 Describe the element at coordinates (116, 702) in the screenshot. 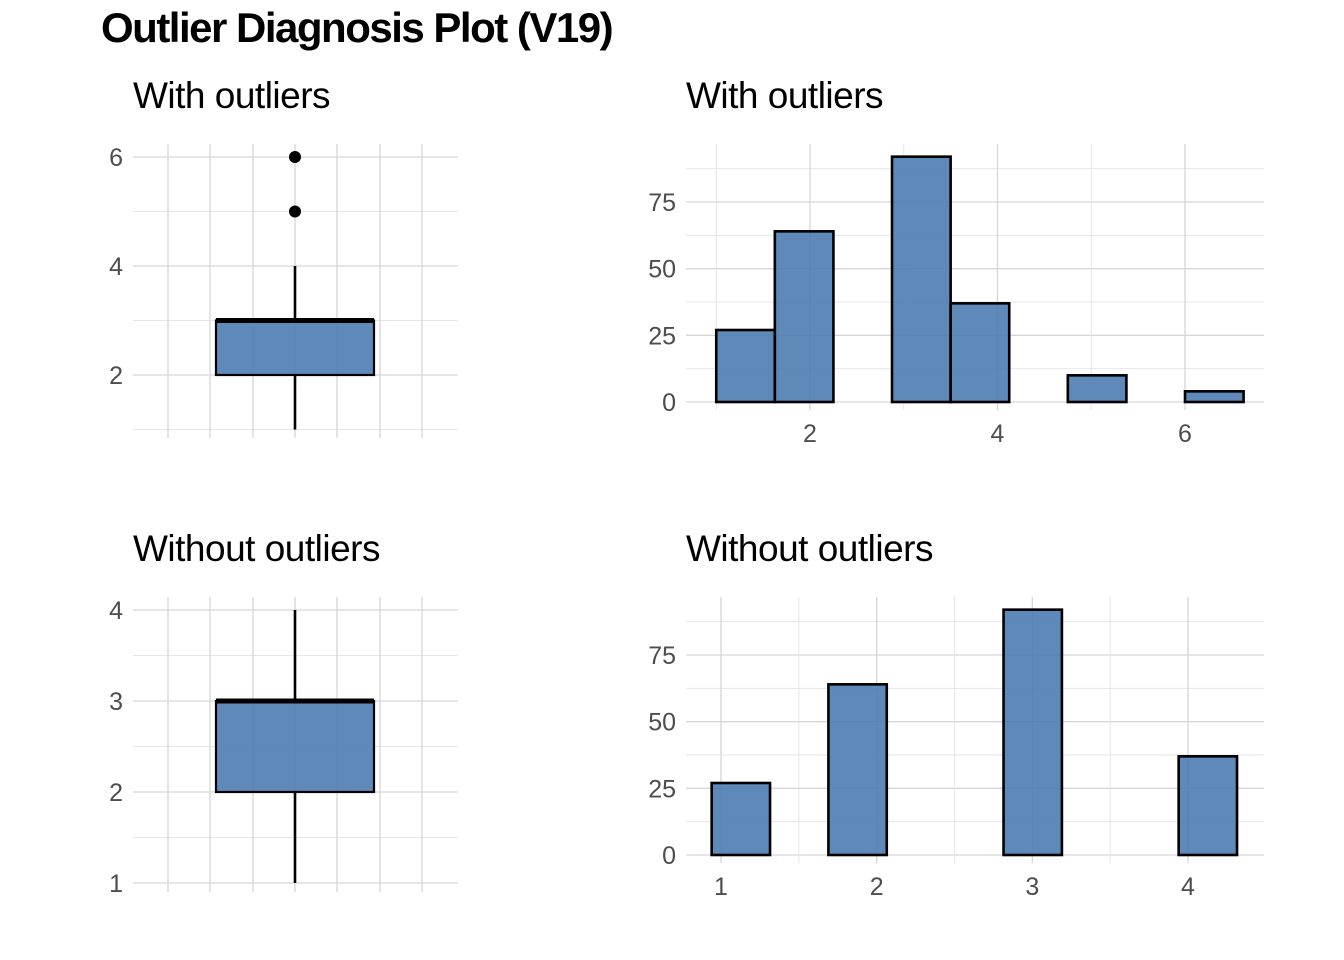

I see `y-tick-label: 3` at that location.